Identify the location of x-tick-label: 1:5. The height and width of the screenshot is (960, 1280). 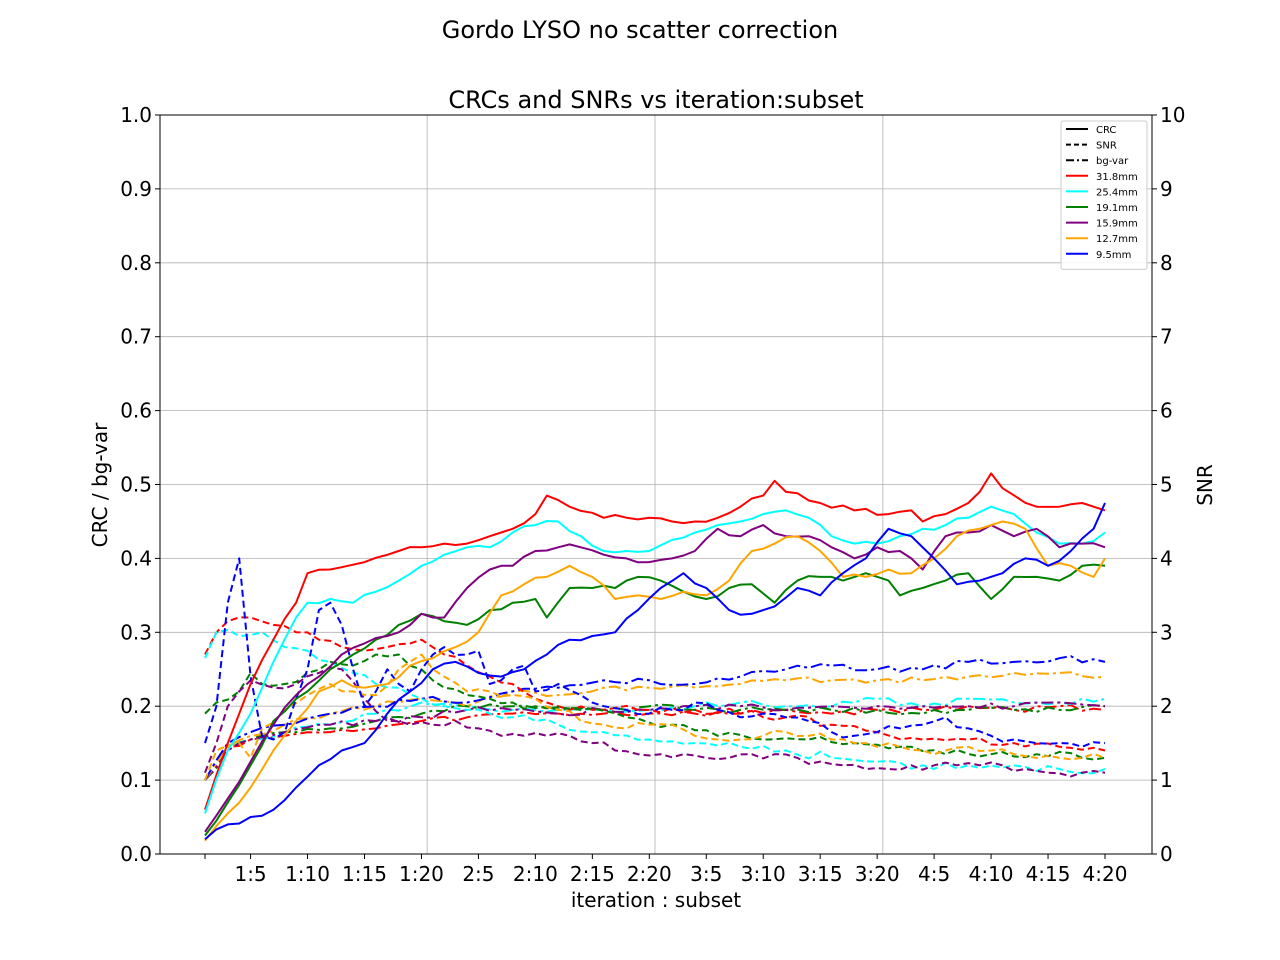
(250, 874).